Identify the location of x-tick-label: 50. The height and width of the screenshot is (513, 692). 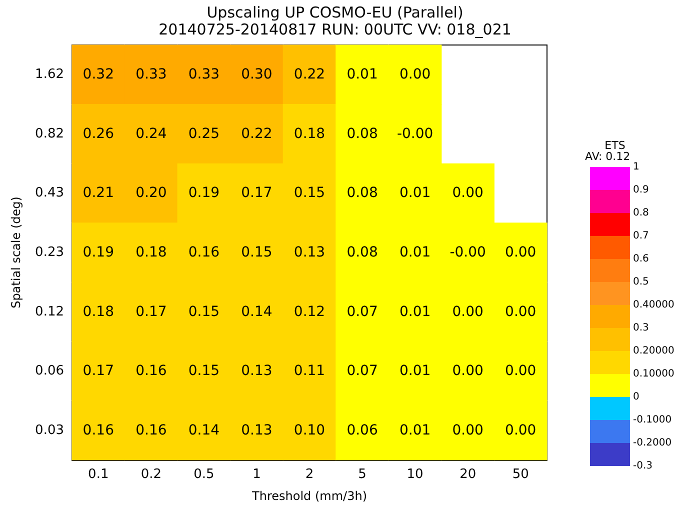
(520, 474).